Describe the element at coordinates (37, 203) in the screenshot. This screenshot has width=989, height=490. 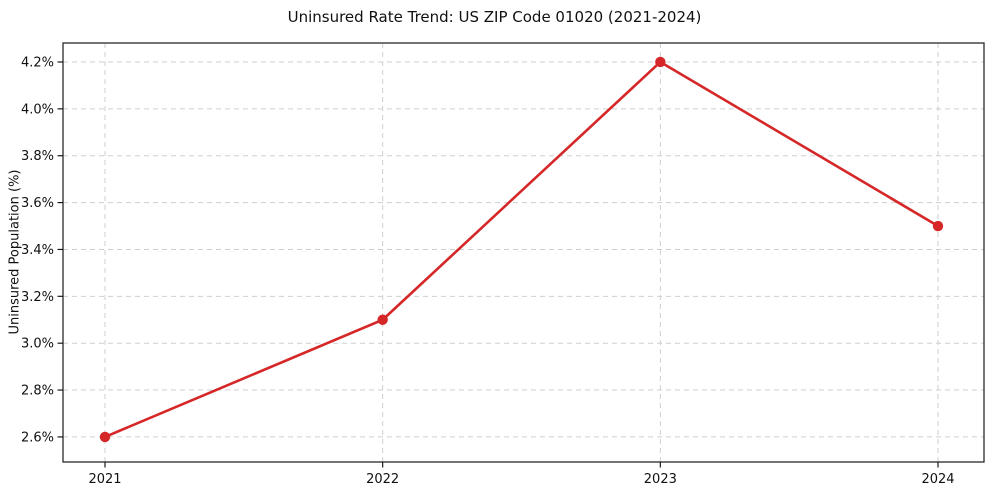
I see `y-tick-label: 3.6%` at that location.